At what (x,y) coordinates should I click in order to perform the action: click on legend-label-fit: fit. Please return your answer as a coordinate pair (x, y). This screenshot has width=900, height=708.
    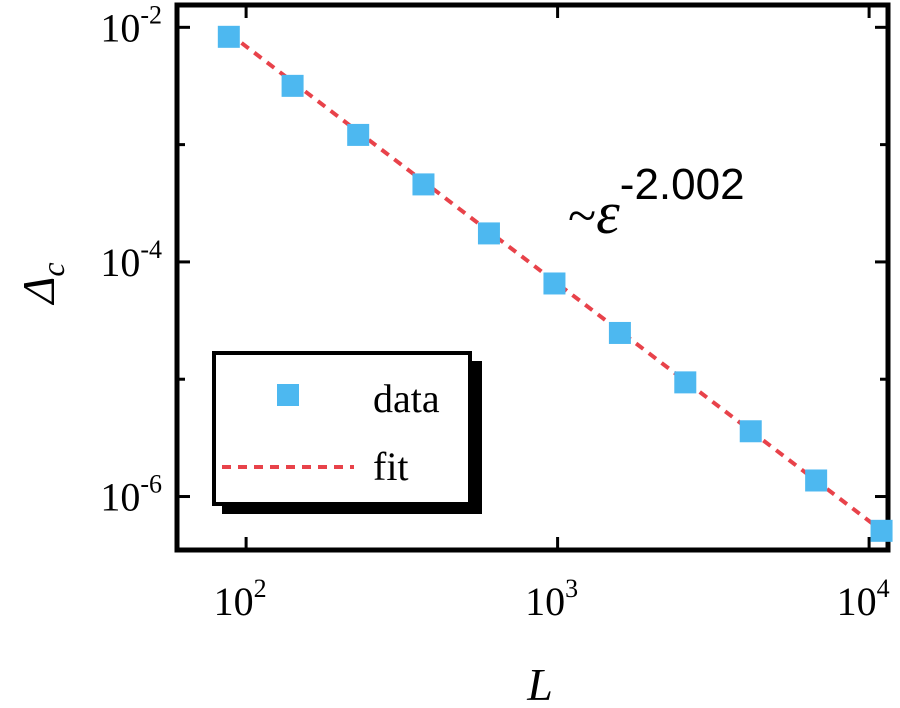
    Looking at the image, I should click on (391, 466).